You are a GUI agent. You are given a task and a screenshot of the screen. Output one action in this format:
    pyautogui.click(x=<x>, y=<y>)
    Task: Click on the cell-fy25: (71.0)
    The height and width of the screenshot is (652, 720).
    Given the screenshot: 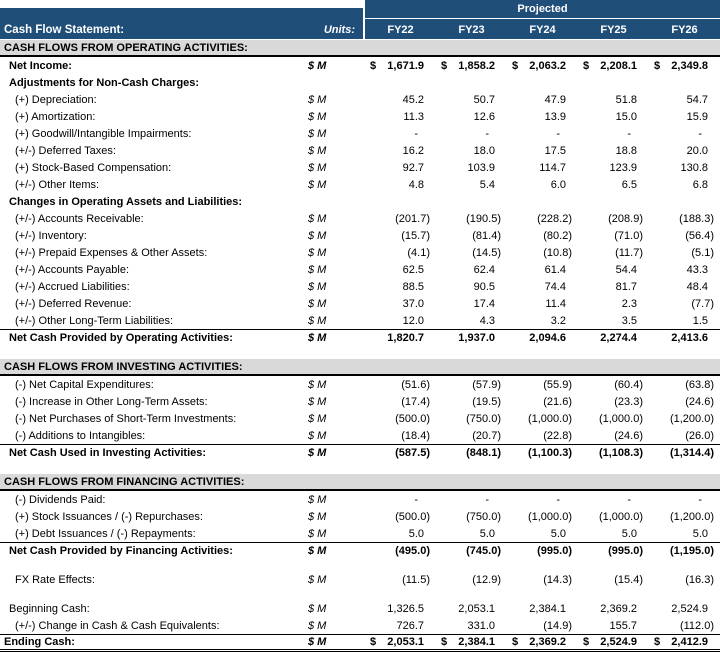 What is the action you would take?
    pyautogui.click(x=613, y=236)
    